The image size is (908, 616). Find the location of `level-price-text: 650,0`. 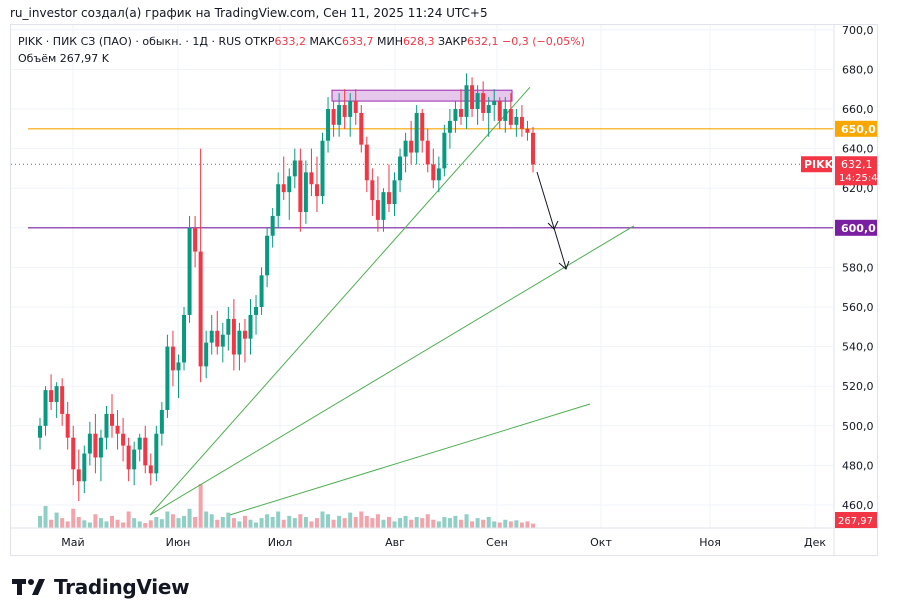

level-price-text: 650,0 is located at coordinates (858, 129).